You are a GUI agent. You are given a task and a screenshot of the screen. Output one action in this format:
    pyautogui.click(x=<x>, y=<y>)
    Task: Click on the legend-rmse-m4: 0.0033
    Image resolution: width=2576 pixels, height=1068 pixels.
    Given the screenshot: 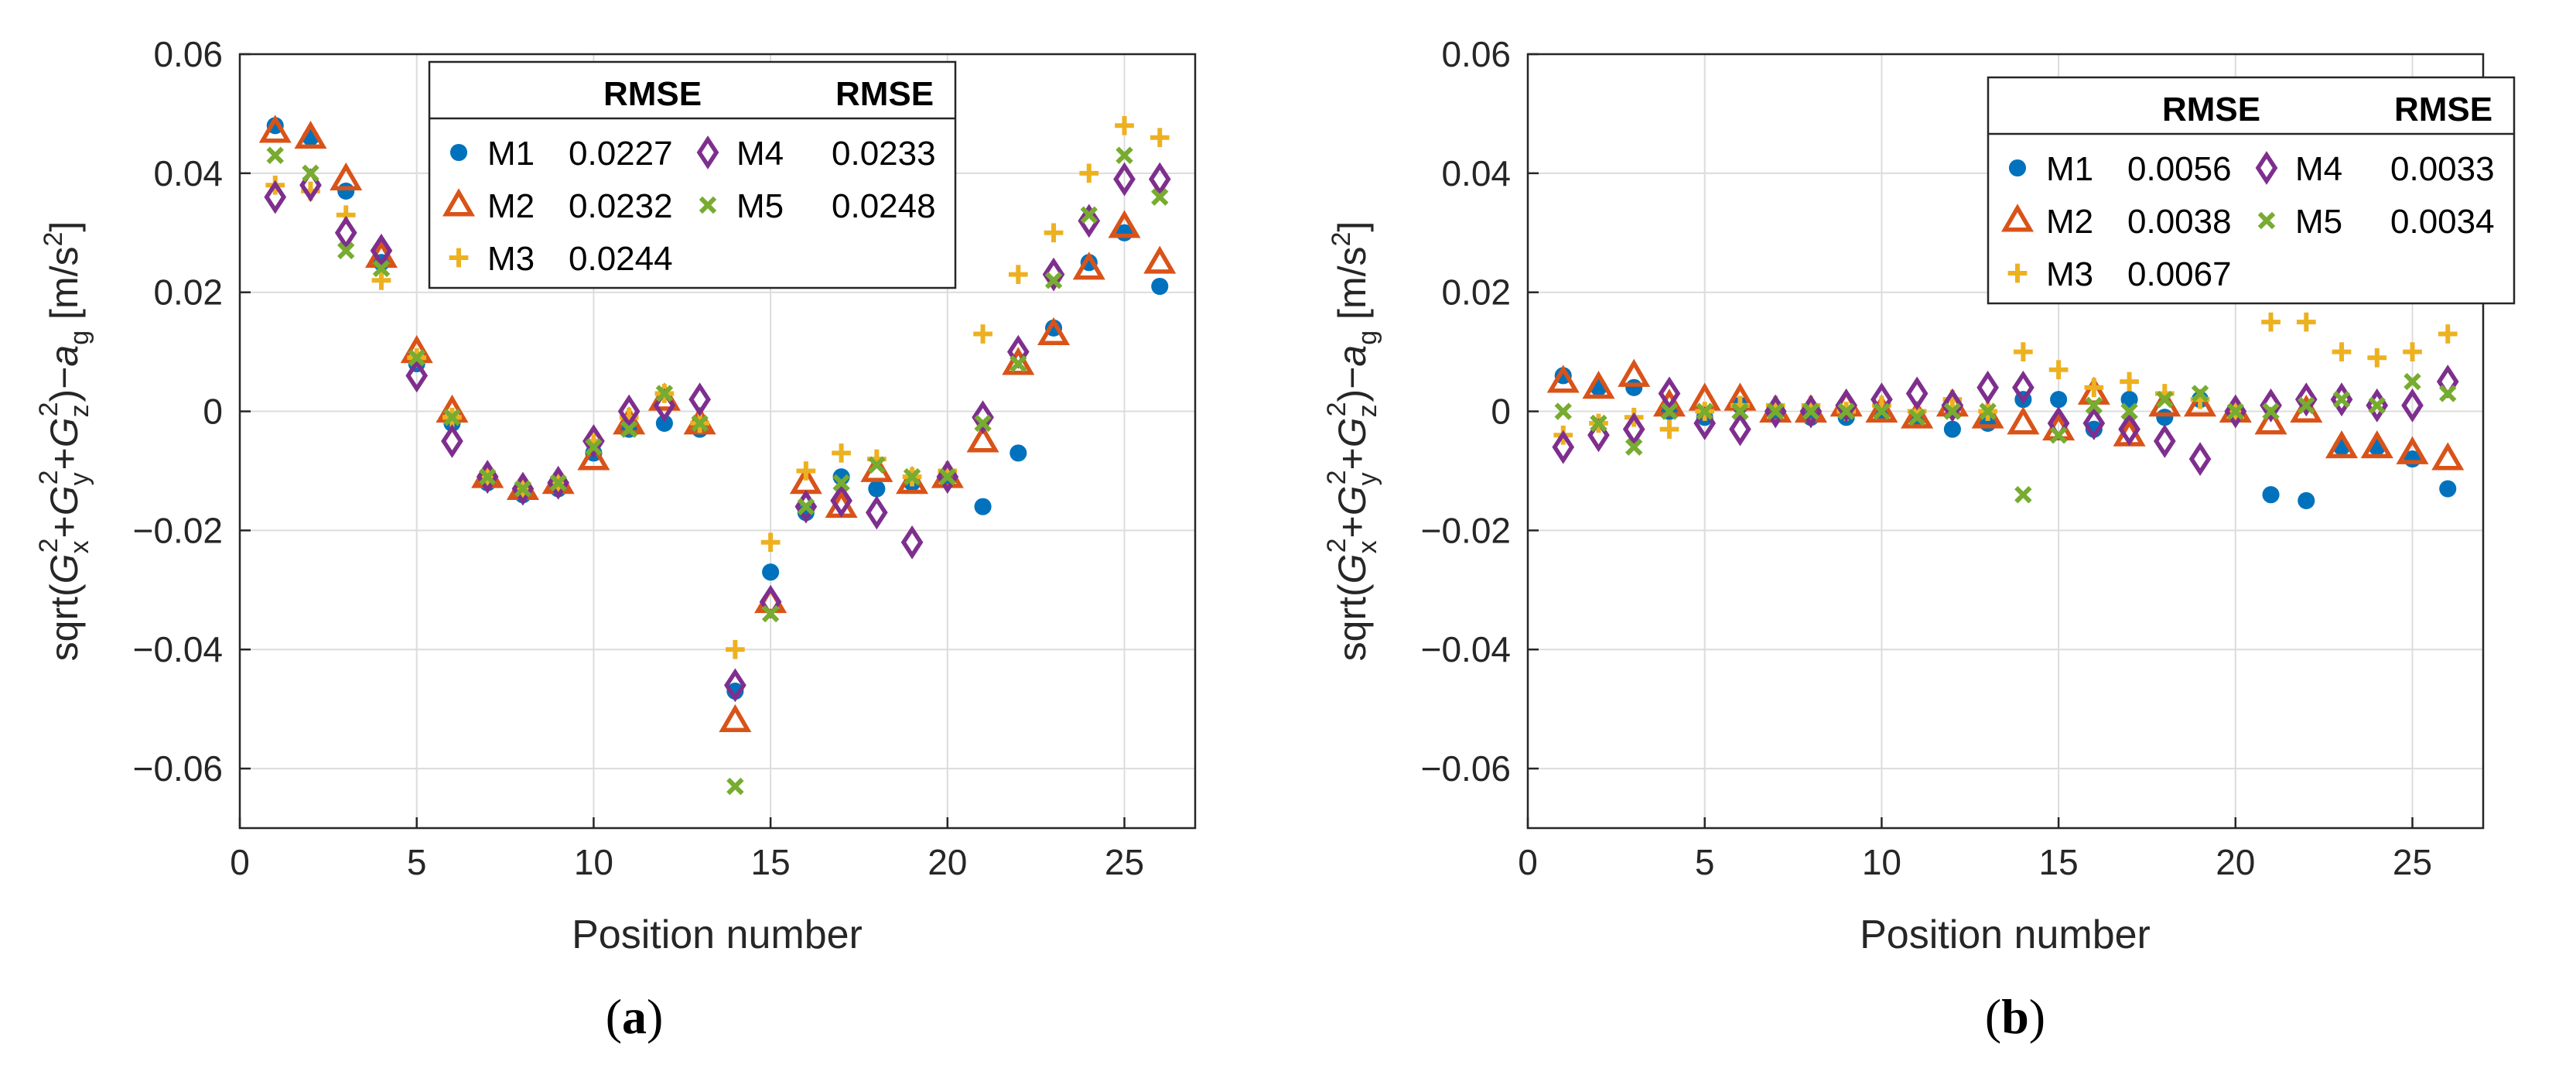 What is the action you would take?
    pyautogui.click(x=2442, y=169)
    